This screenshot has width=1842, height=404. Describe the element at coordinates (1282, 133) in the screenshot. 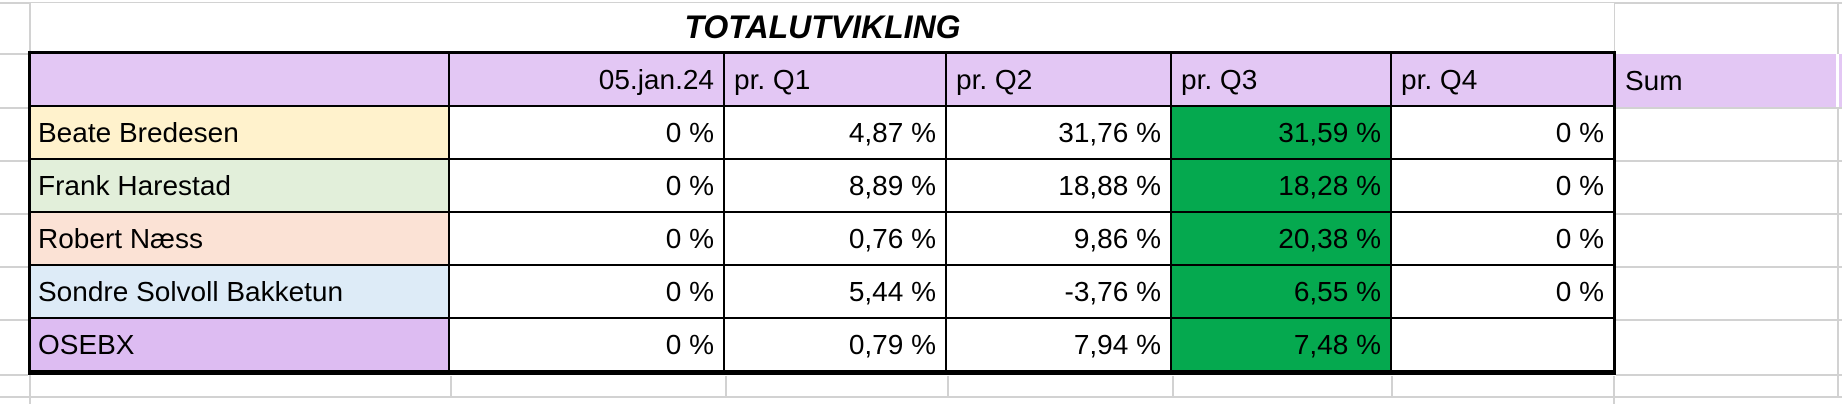

I see `value-cell-q3: 31,59 %` at that location.